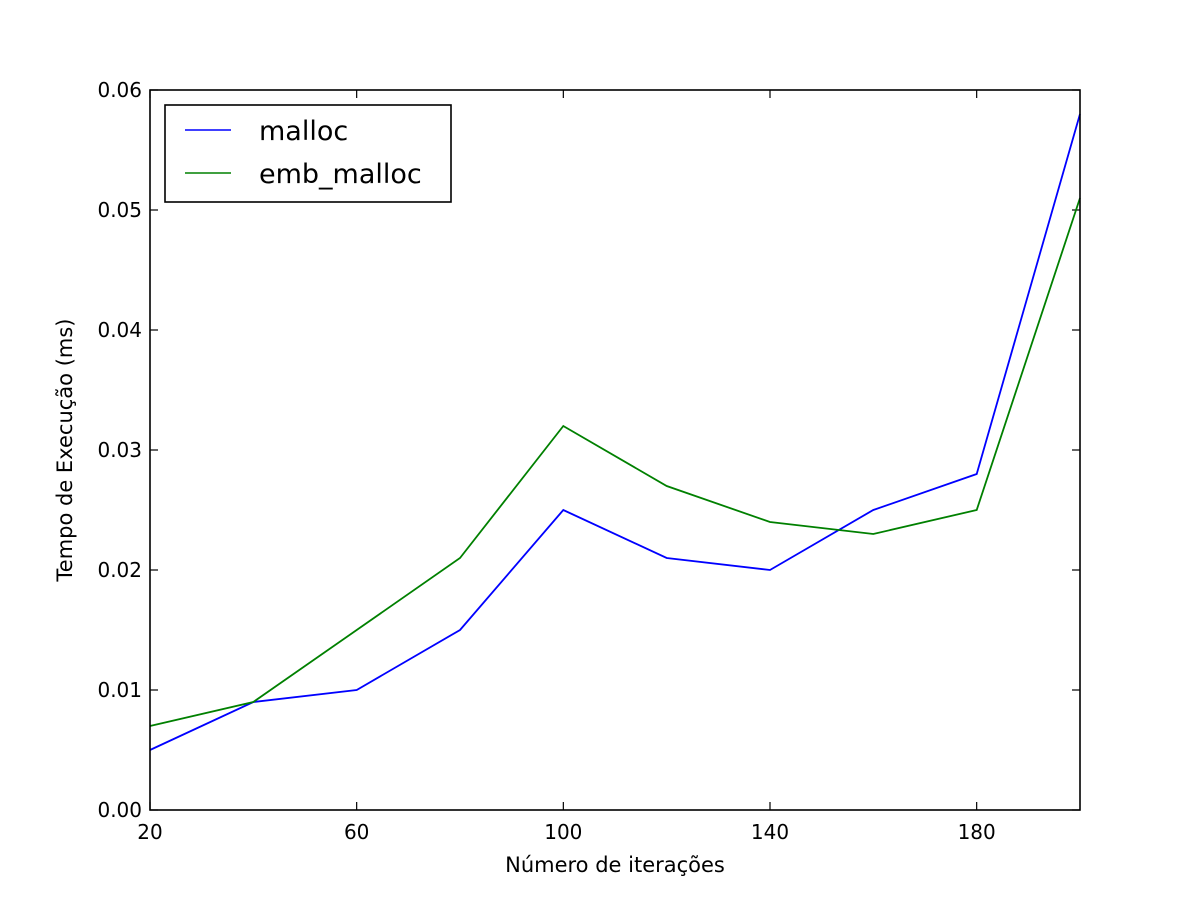 The height and width of the screenshot is (900, 1200). What do you see at coordinates (119, 690) in the screenshot?
I see `y-tick-label: 0.01` at bounding box center [119, 690].